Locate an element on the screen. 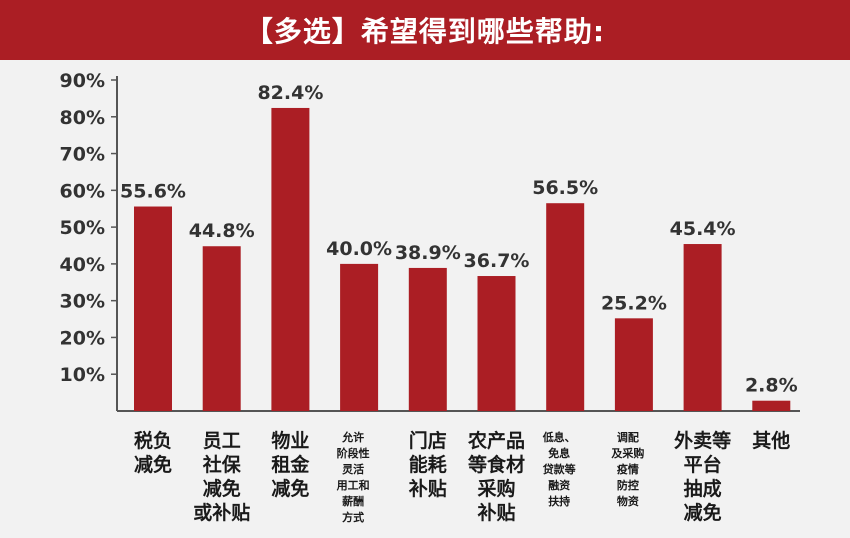  data-label: 2.8% is located at coordinates (771, 386).